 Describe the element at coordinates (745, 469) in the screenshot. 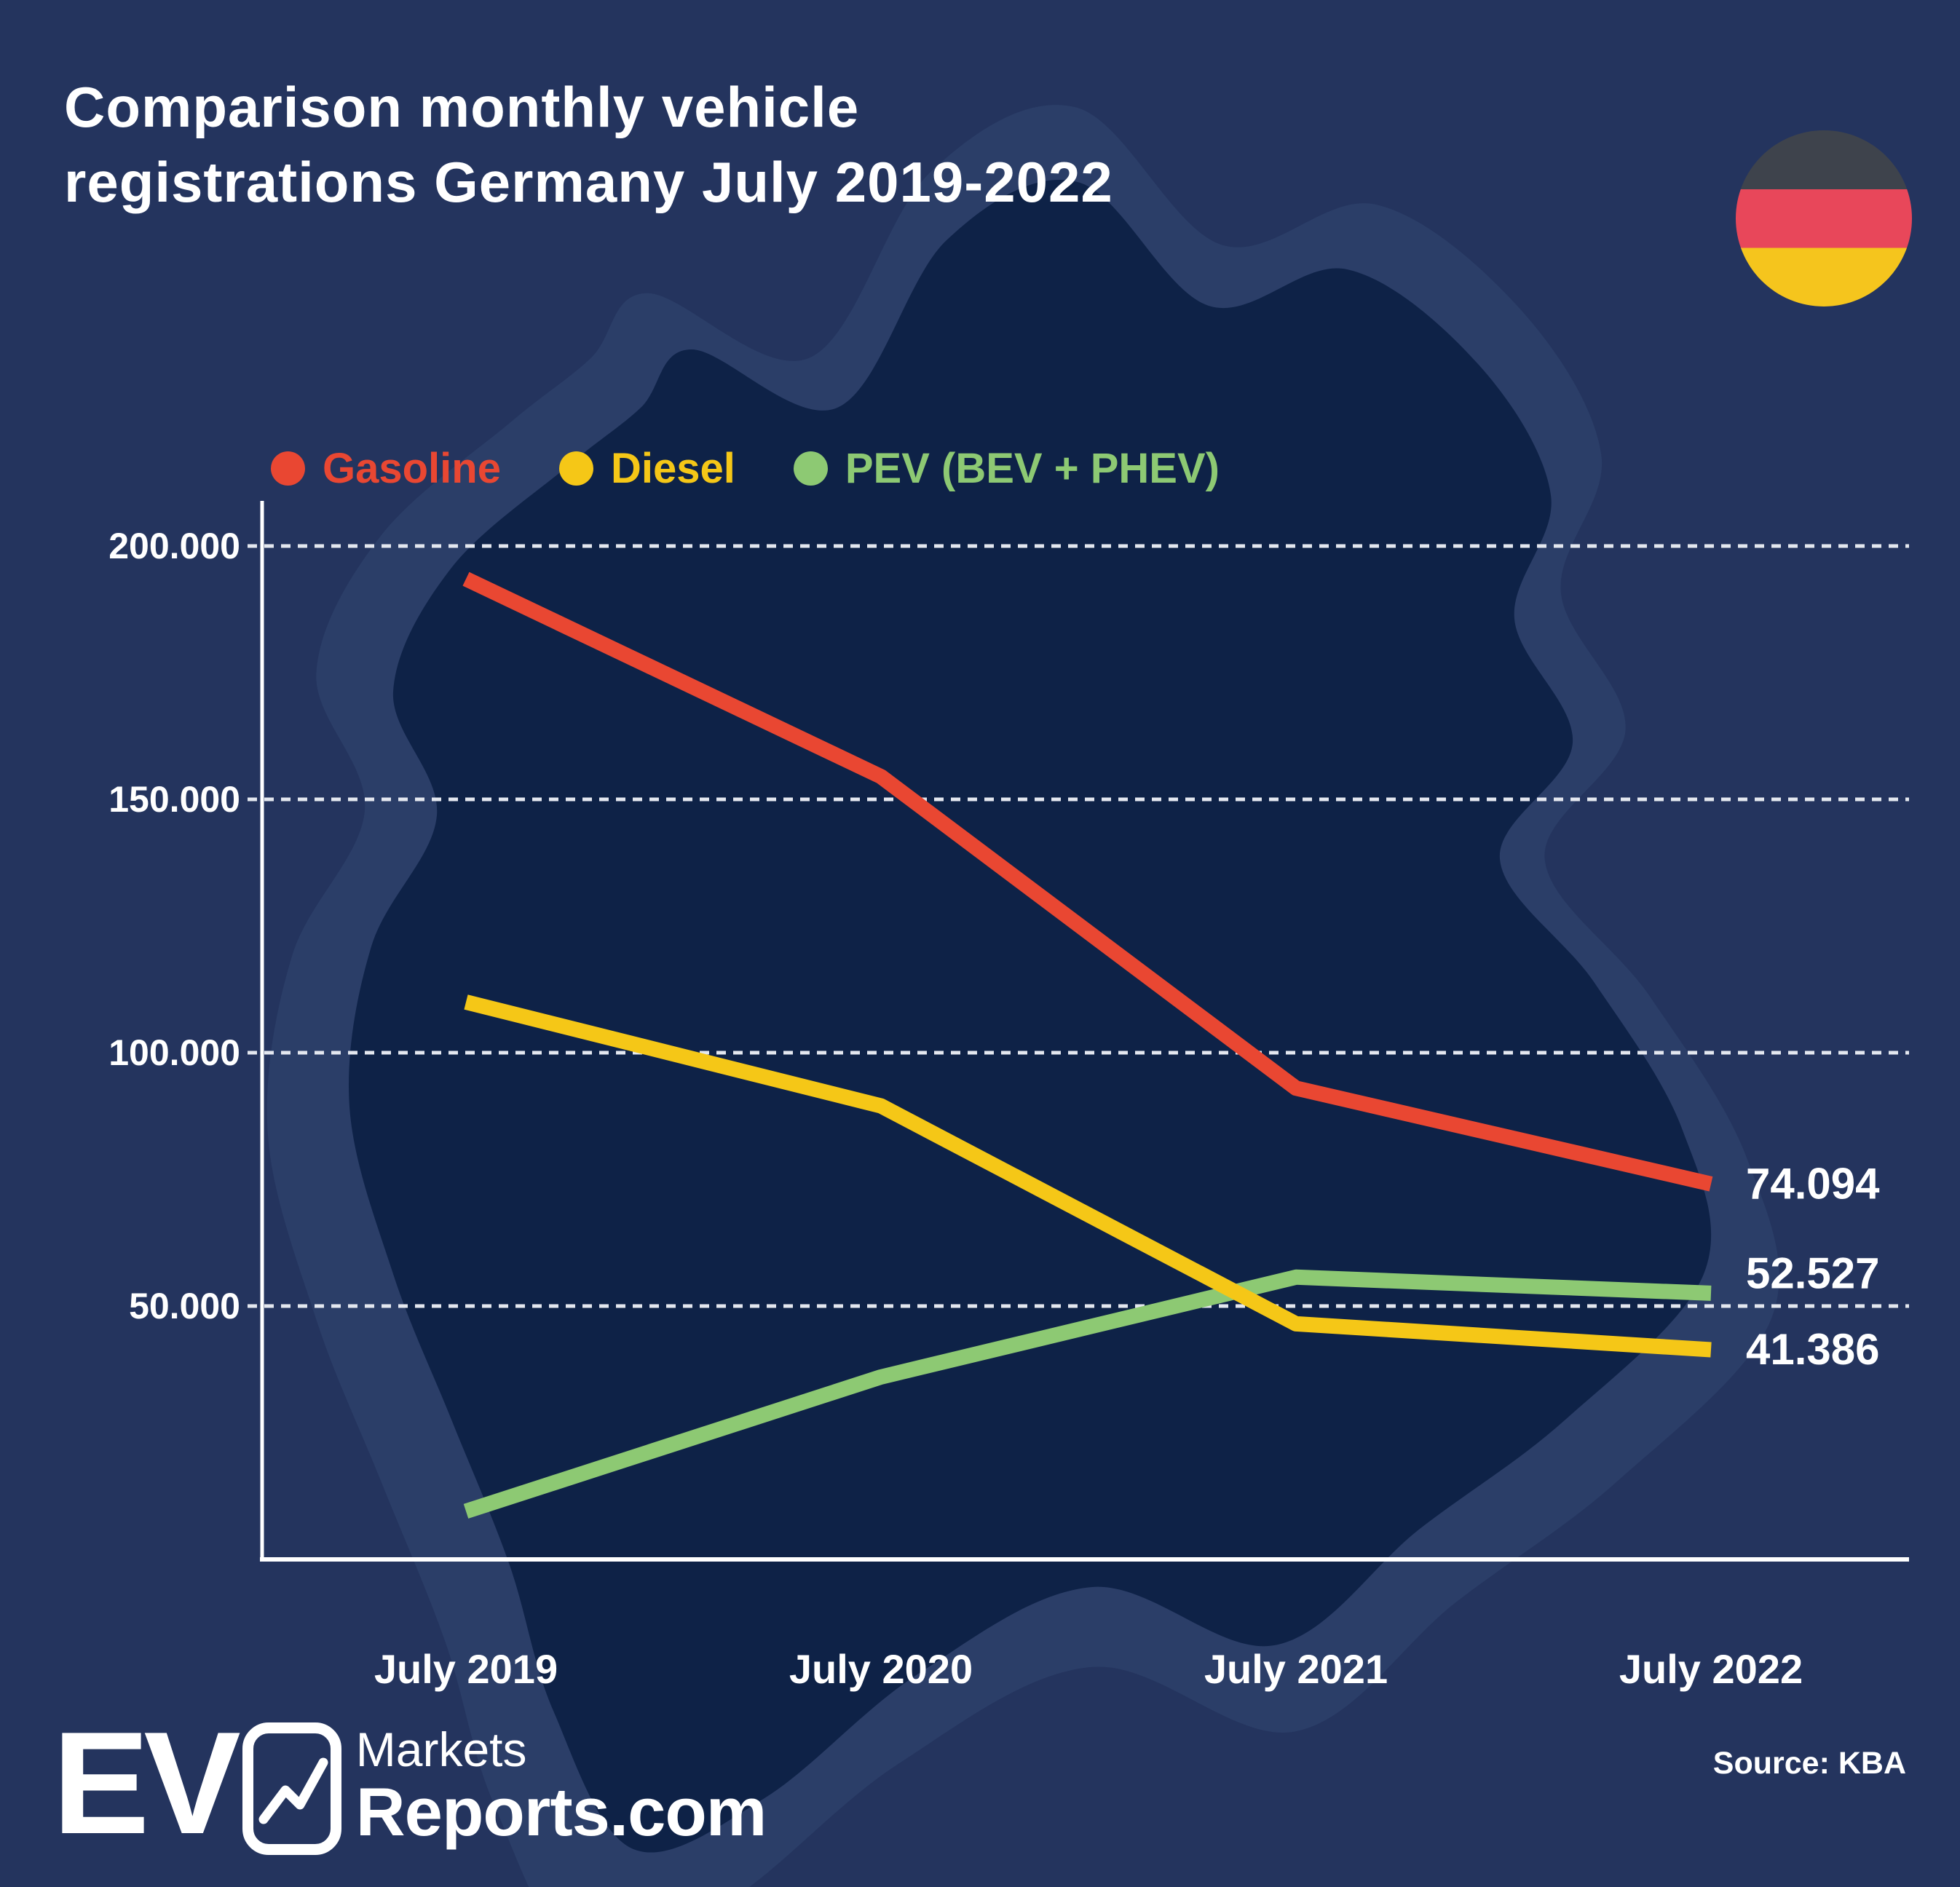

I see `legend: Gasoline Diesel PEV (BEV + PHEV)` at that location.